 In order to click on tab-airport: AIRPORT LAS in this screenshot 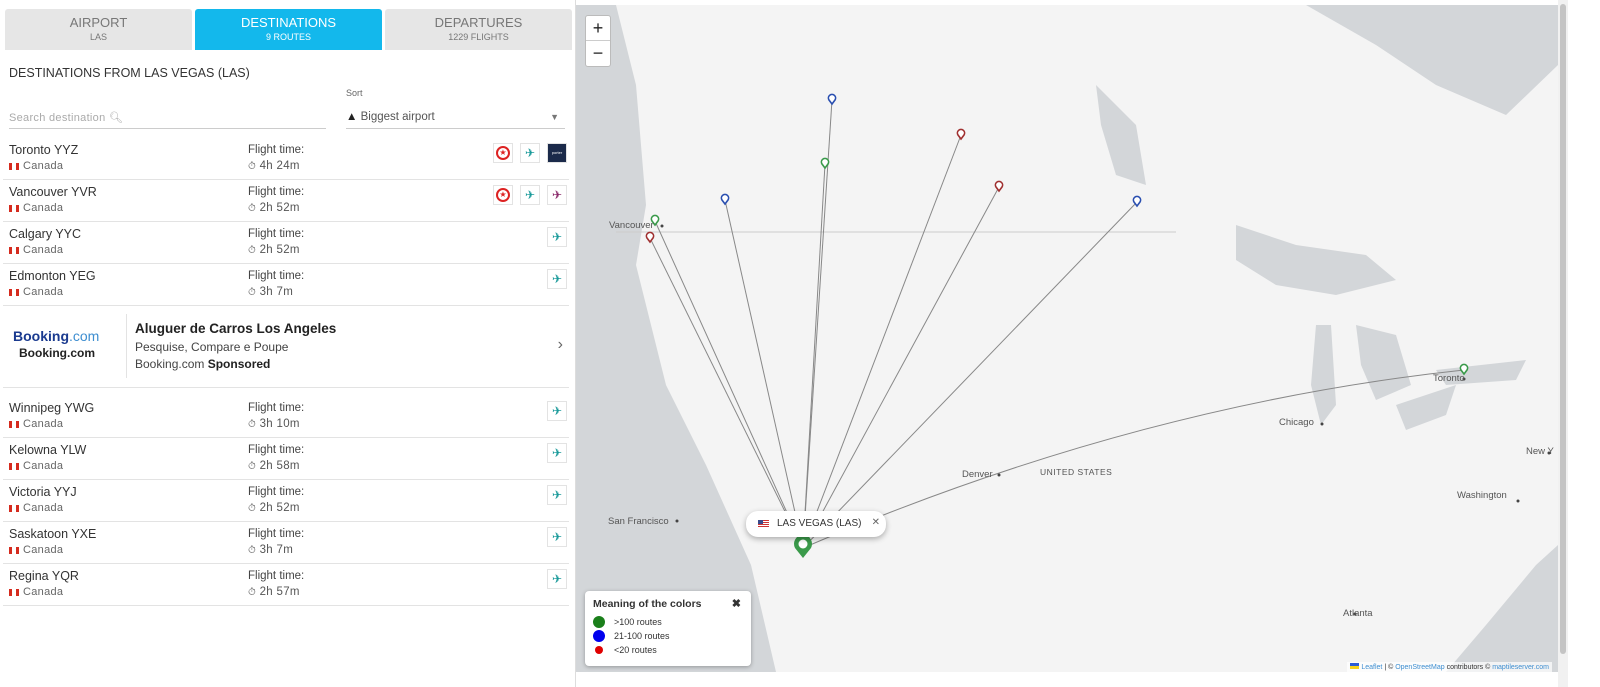, I will do `click(98, 29)`.